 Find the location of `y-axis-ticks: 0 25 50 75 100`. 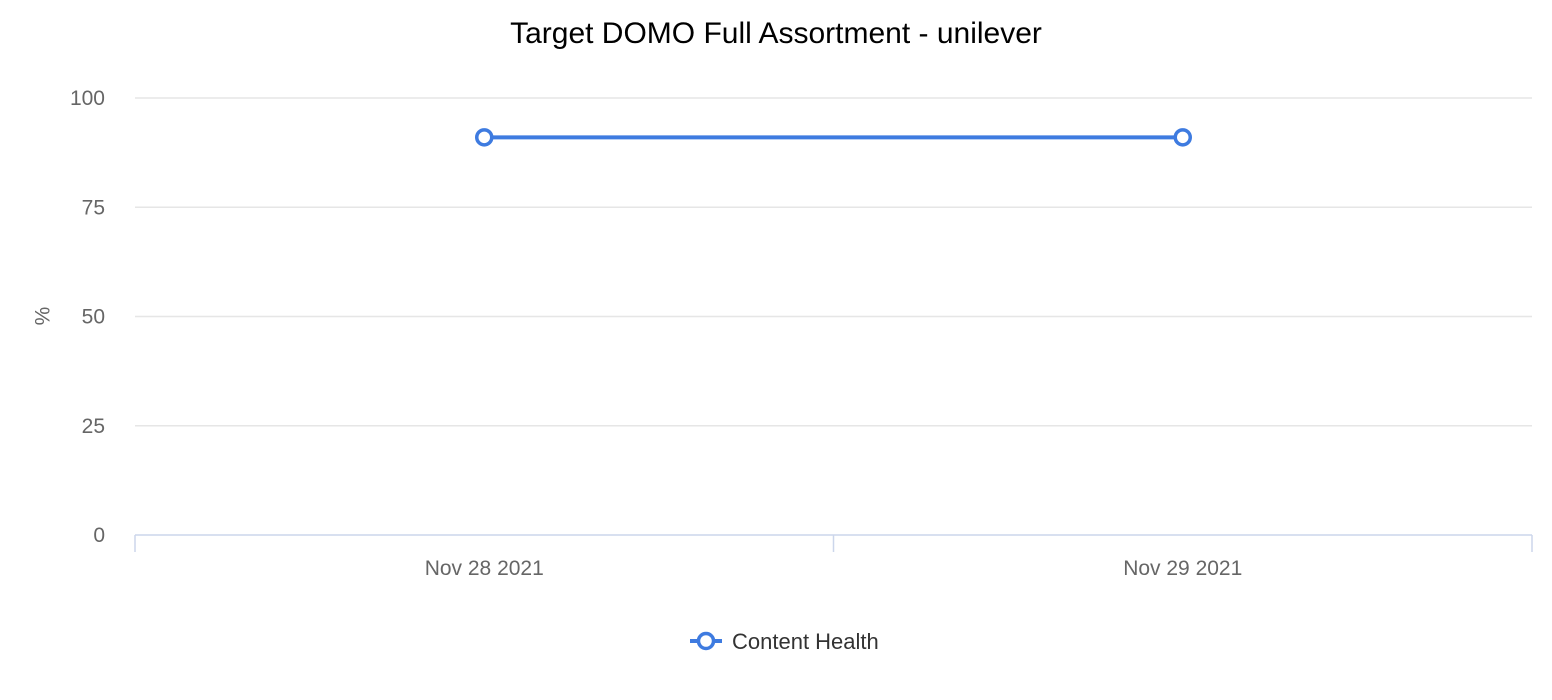

y-axis-ticks: 0 25 50 75 100 is located at coordinates (87, 317).